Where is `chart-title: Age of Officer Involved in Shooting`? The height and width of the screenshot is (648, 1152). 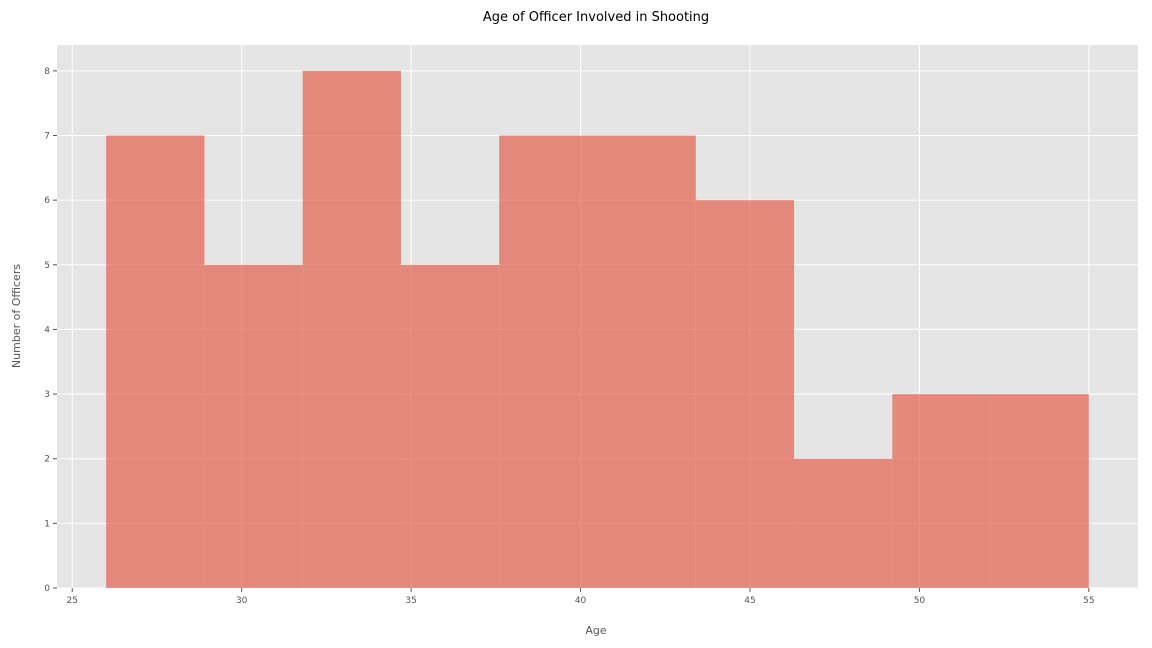
chart-title: Age of Officer Involved in Shooting is located at coordinates (596, 17).